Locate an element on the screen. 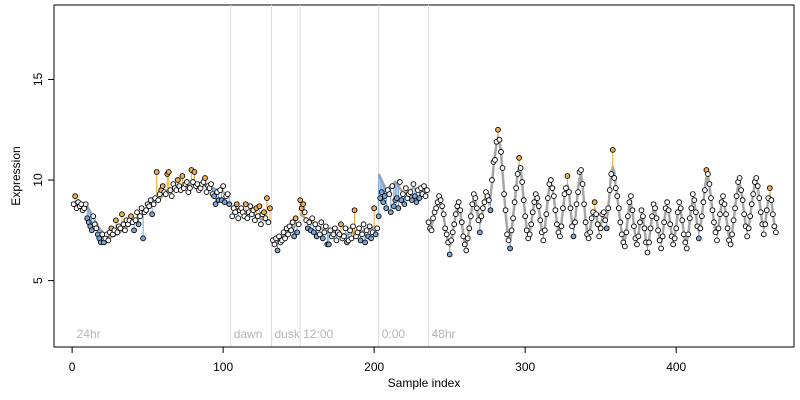  x-tick-label: 300 is located at coordinates (525, 367).